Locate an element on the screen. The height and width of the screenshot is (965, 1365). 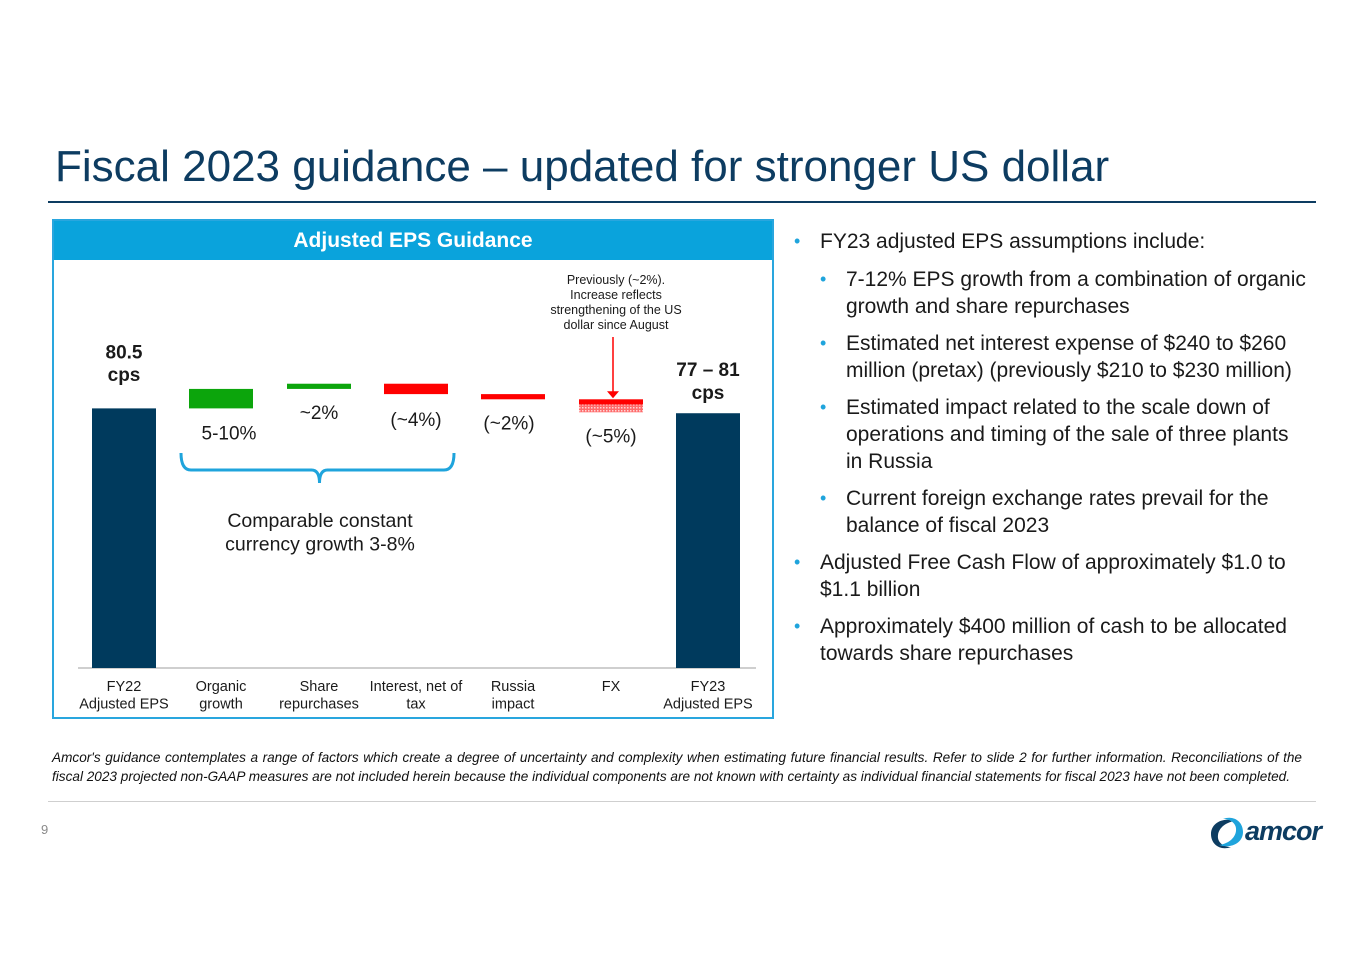
data-label: (~2%) is located at coordinates (508, 423).